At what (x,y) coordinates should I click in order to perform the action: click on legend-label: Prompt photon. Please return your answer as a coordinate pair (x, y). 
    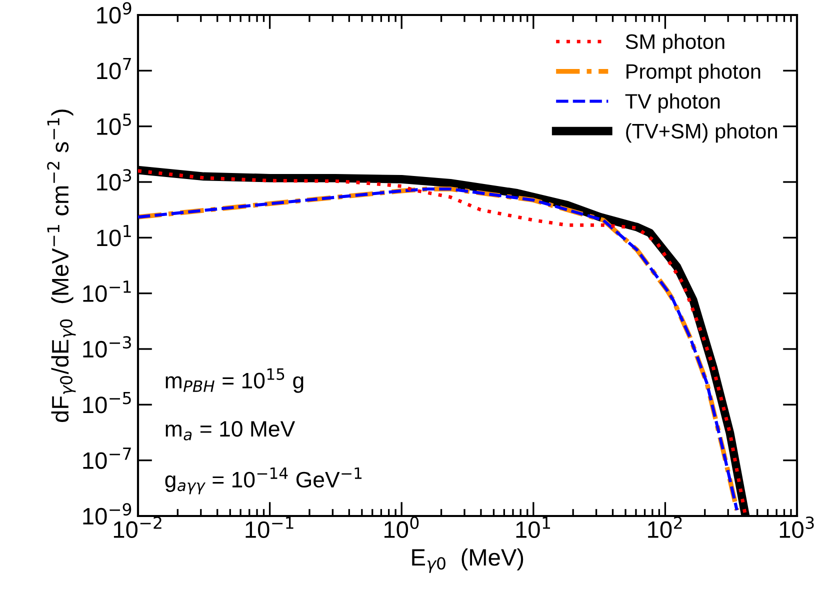
    Looking at the image, I should click on (693, 74).